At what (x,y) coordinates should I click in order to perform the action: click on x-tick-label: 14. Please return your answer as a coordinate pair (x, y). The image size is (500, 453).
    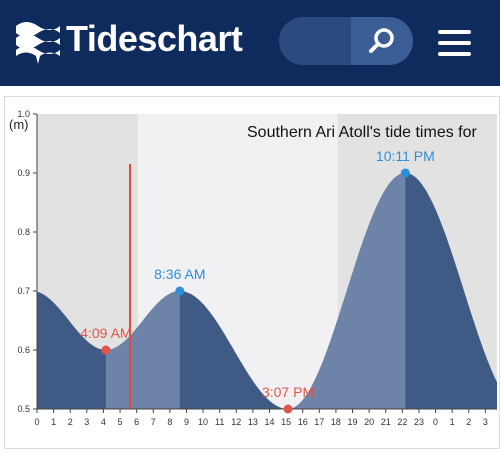
    Looking at the image, I should click on (269, 422).